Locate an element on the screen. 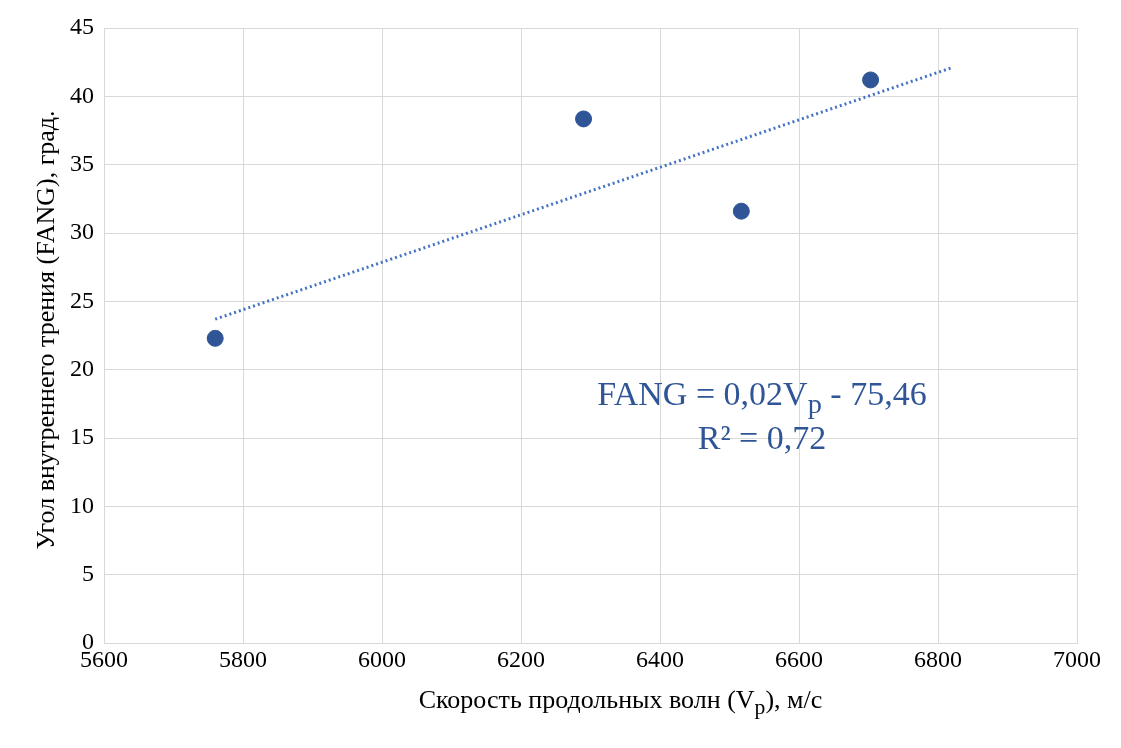 The image size is (1121, 748). y-tick-label: 25 is located at coordinates (82, 299).